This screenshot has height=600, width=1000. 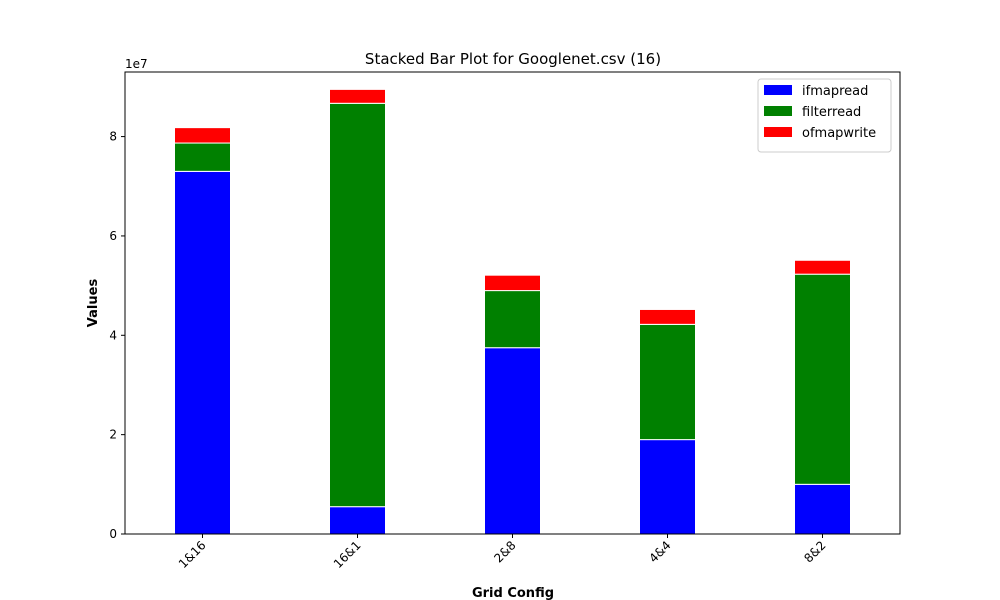 I want to click on legend: ifmapread filterread ofmapwrite, so click(x=824, y=115).